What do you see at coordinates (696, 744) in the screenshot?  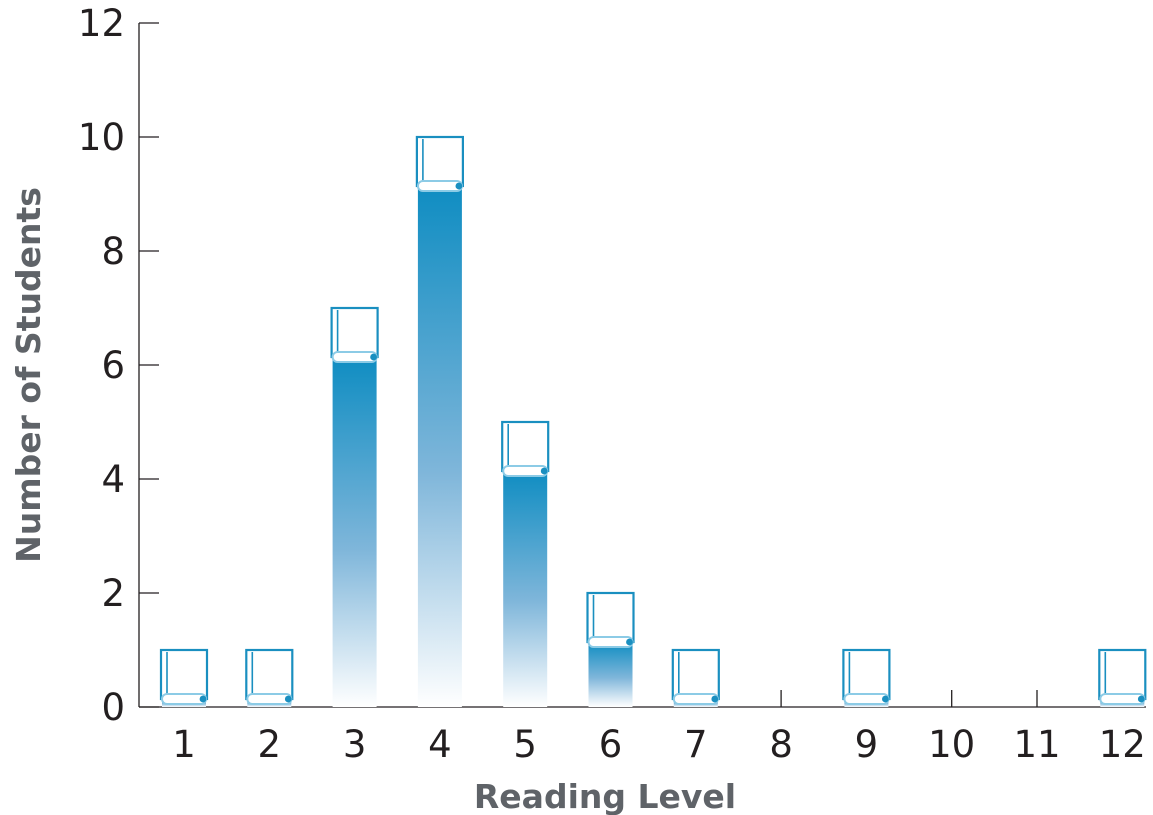 I see `x-tick-label: 7` at bounding box center [696, 744].